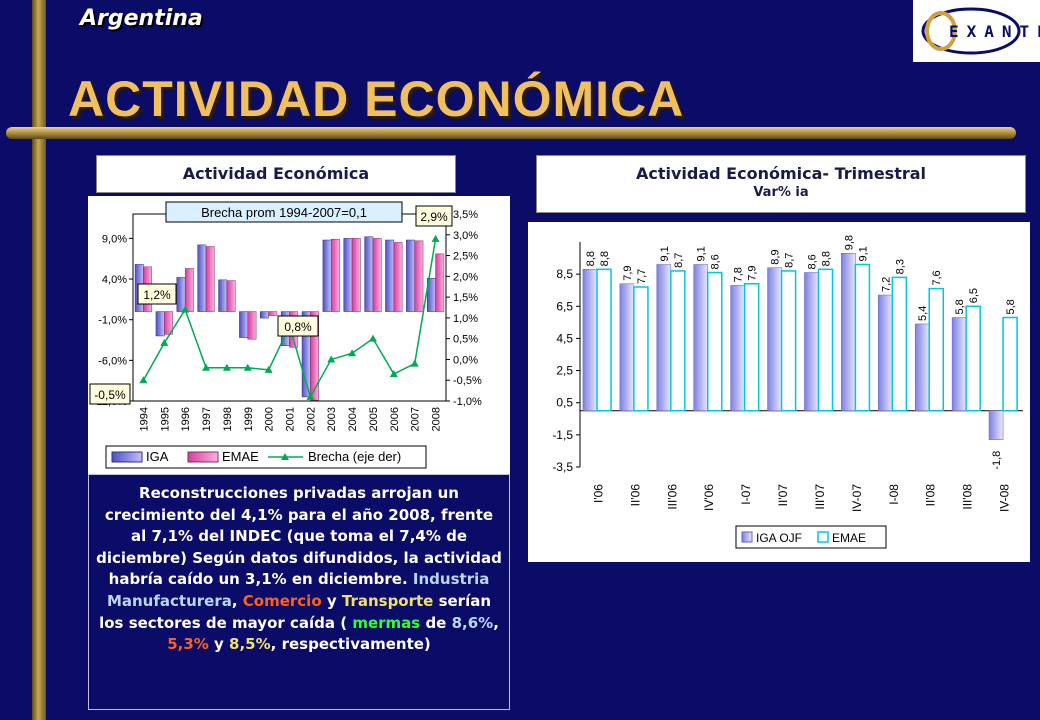 This screenshot has width=1040, height=720. What do you see at coordinates (931, 495) in the screenshot?
I see `x-tick-label: II'08` at bounding box center [931, 495].